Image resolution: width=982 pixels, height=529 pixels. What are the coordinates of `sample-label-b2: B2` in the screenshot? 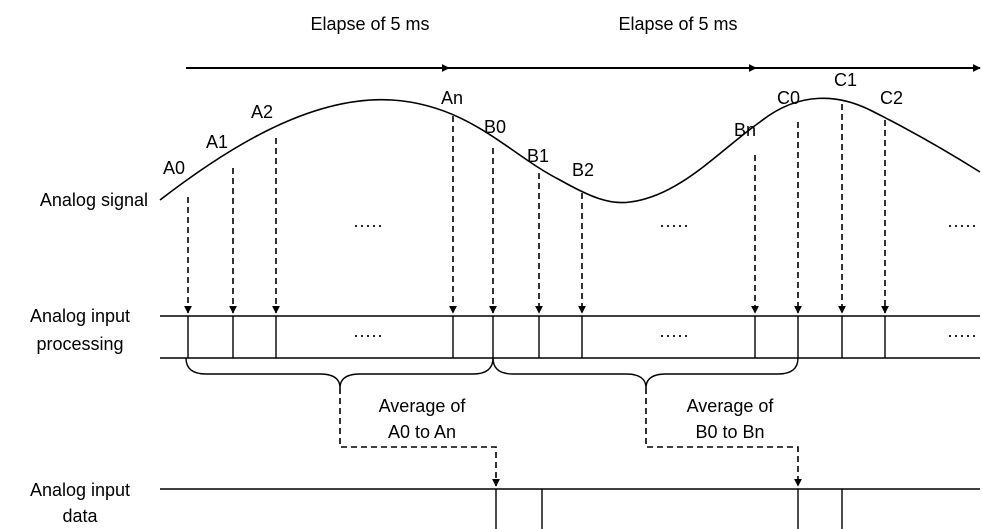 It's located at (583, 170).